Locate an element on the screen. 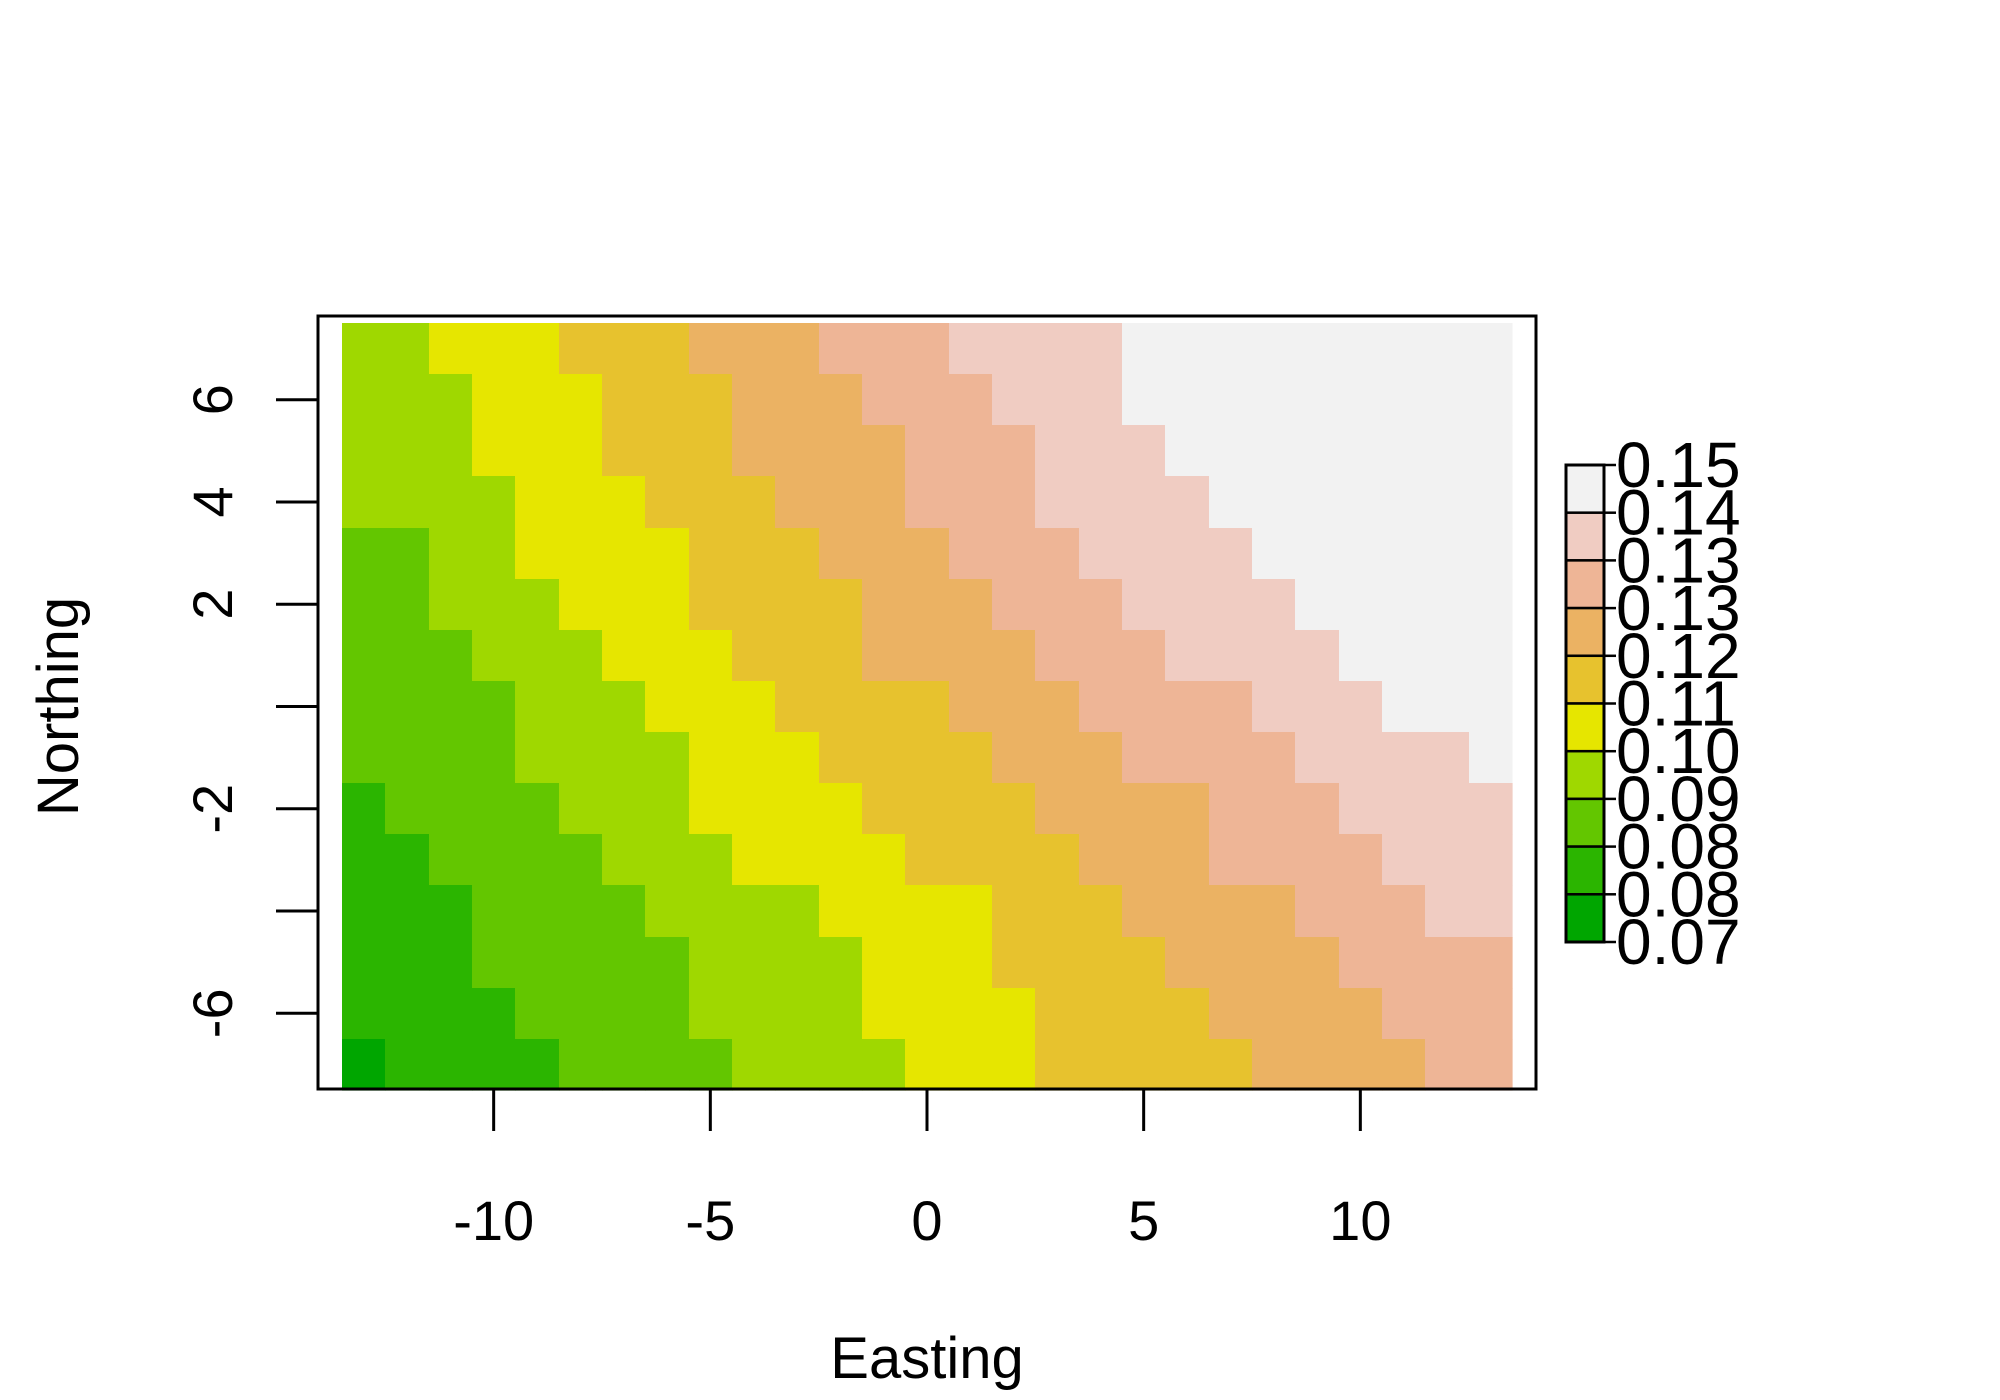 The image size is (2000, 1400). legend-swatch is located at coordinates (1585, 775).